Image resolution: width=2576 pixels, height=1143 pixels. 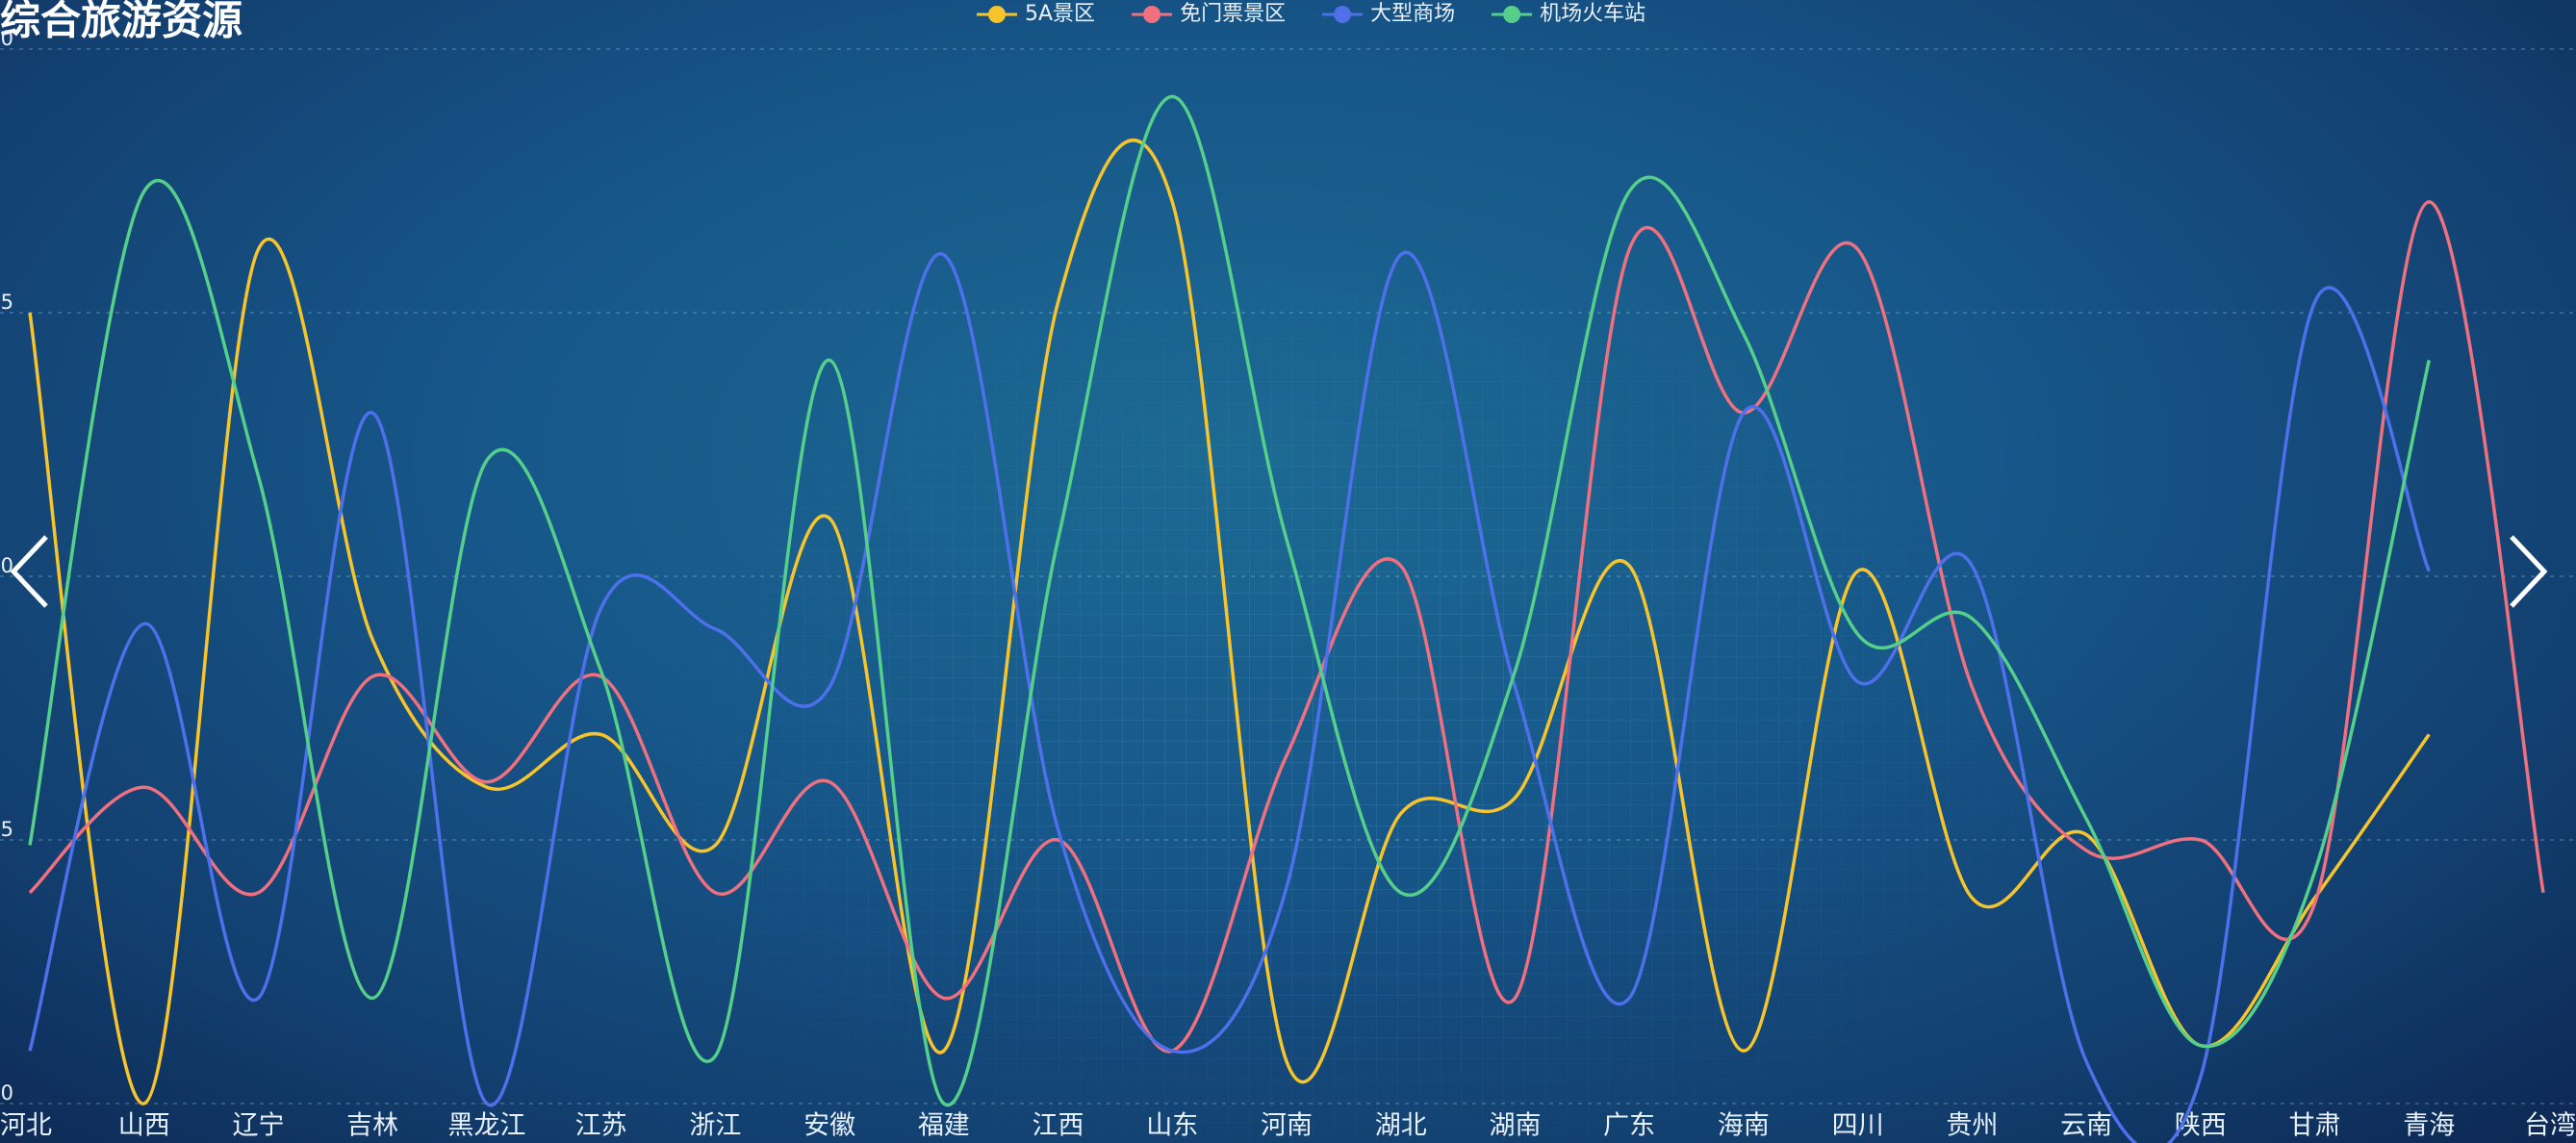 What do you see at coordinates (1515, 1126) in the screenshot?
I see `x-tick-label: 湖南` at bounding box center [1515, 1126].